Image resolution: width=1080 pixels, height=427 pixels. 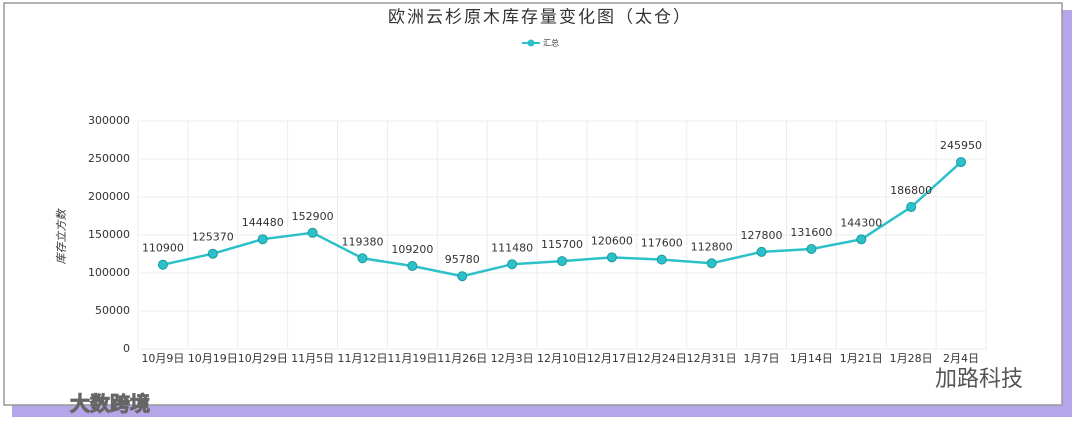 I want to click on data-label: 186800, so click(x=911, y=190).